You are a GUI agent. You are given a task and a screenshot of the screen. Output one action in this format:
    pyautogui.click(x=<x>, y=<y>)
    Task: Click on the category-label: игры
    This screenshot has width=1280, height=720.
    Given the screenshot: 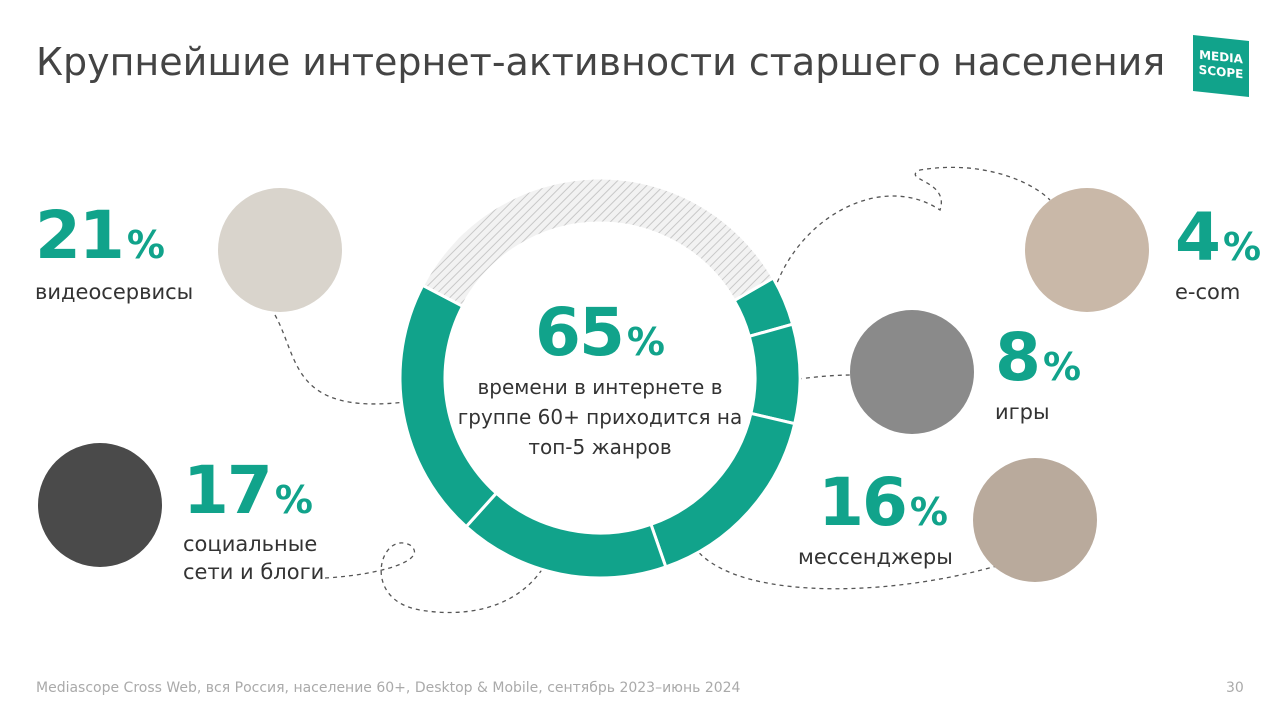 What is the action you would take?
    pyautogui.click(x=1022, y=412)
    